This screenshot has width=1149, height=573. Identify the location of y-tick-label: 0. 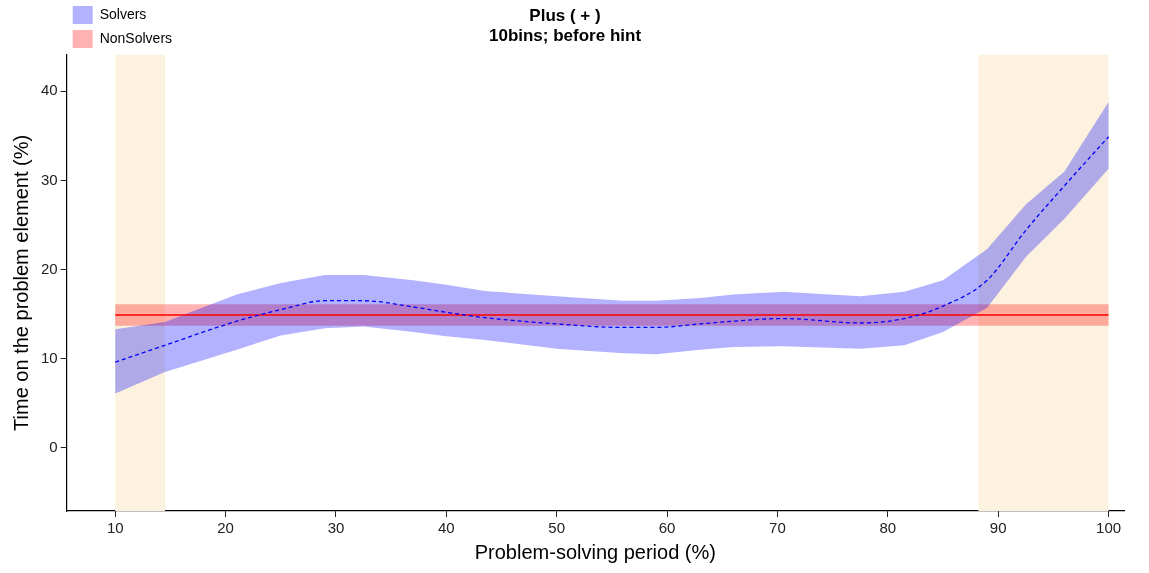
(53, 446).